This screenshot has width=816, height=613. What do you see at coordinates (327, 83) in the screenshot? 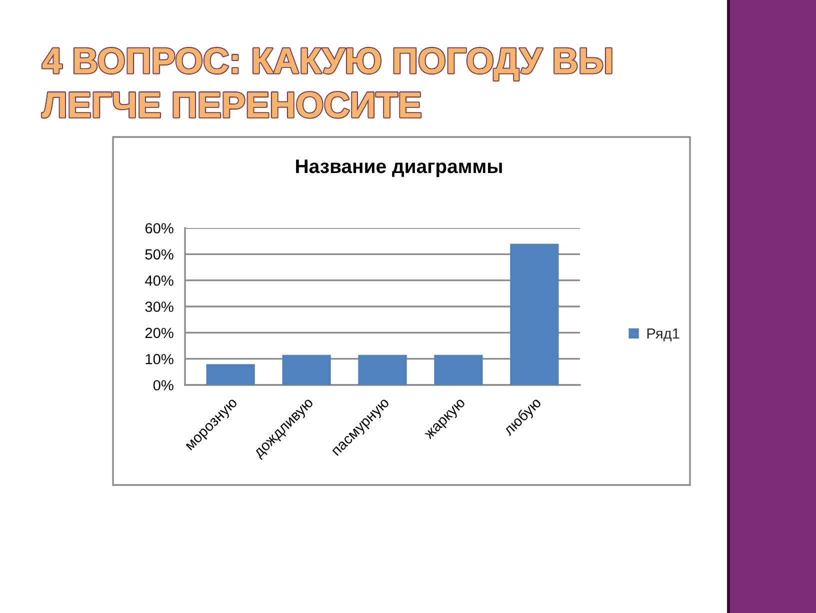
I see `chart-title: 4 ВОПРОС: КАКУЮ ПОГОДУ ВЫ ЛЕГЧЕ ПЕРЕНОСИТЕ` at bounding box center [327, 83].